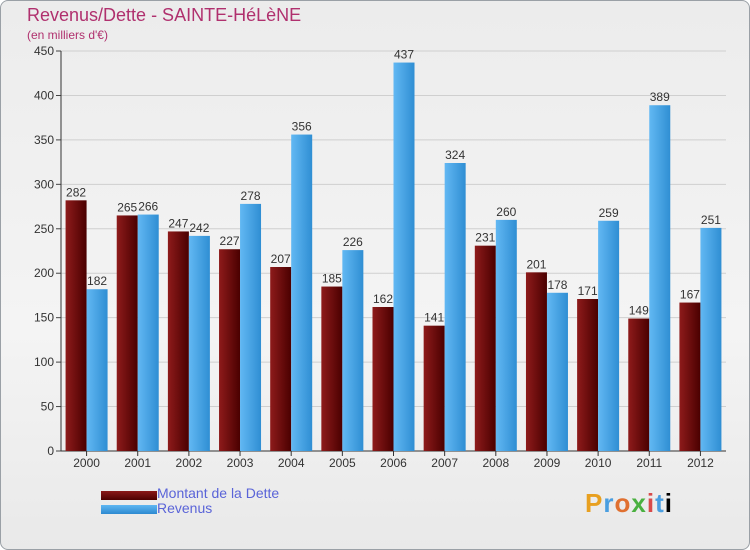  What do you see at coordinates (609, 213) in the screenshot?
I see `data-label-revenus: 259` at bounding box center [609, 213].